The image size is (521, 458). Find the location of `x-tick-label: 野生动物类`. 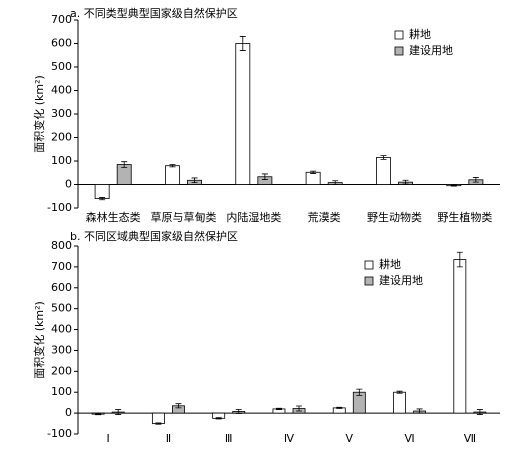

x-tick-label: 野生动物类 is located at coordinates (394, 217).